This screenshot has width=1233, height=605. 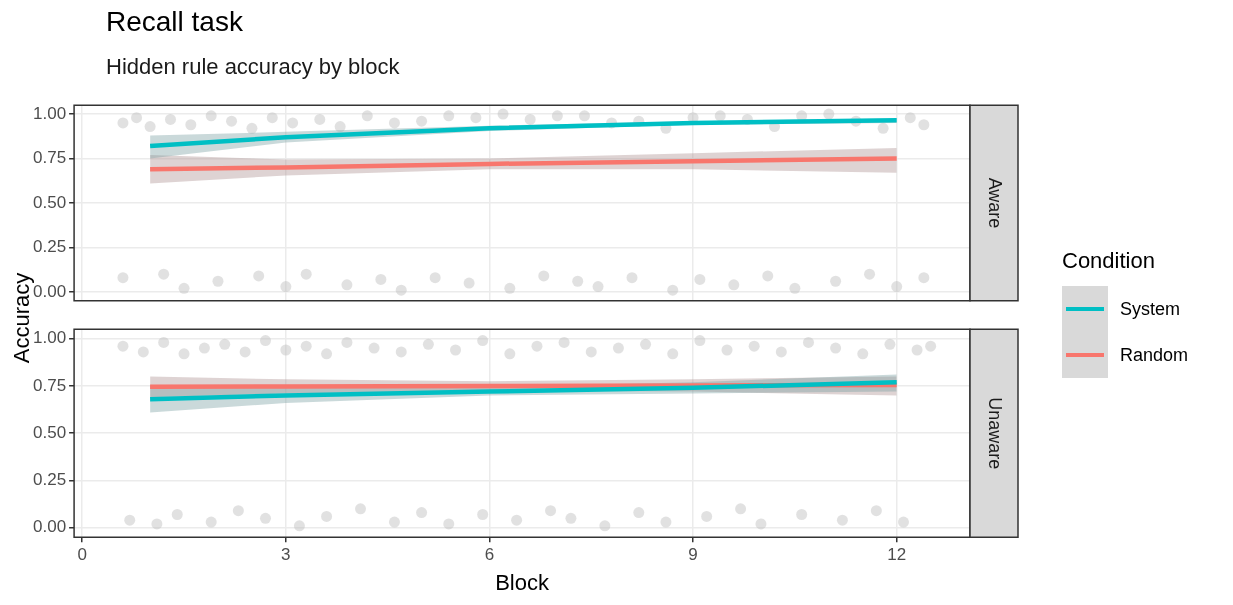 What do you see at coordinates (1150, 309) in the screenshot?
I see `legend-label: System` at bounding box center [1150, 309].